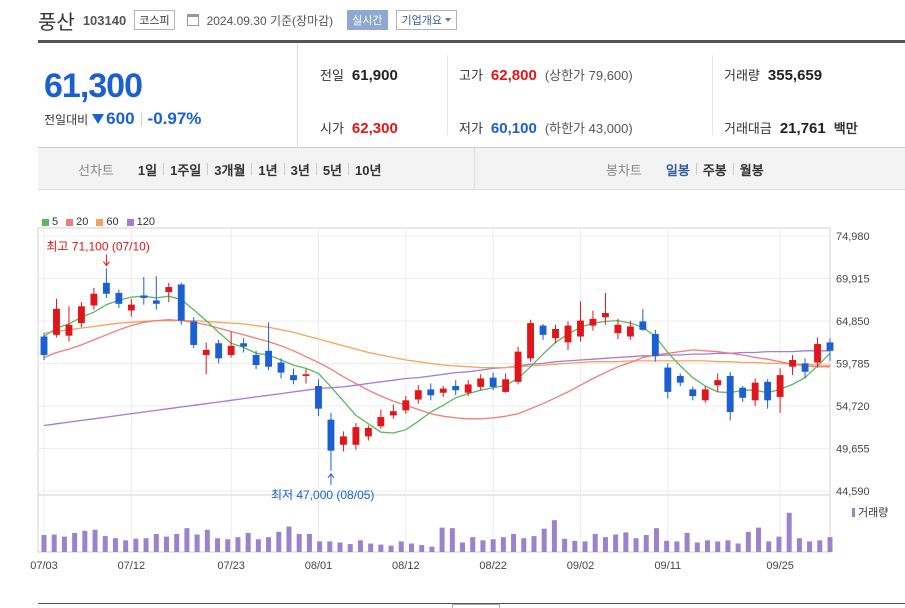  I want to click on stat-label: 고가, so click(471, 75).